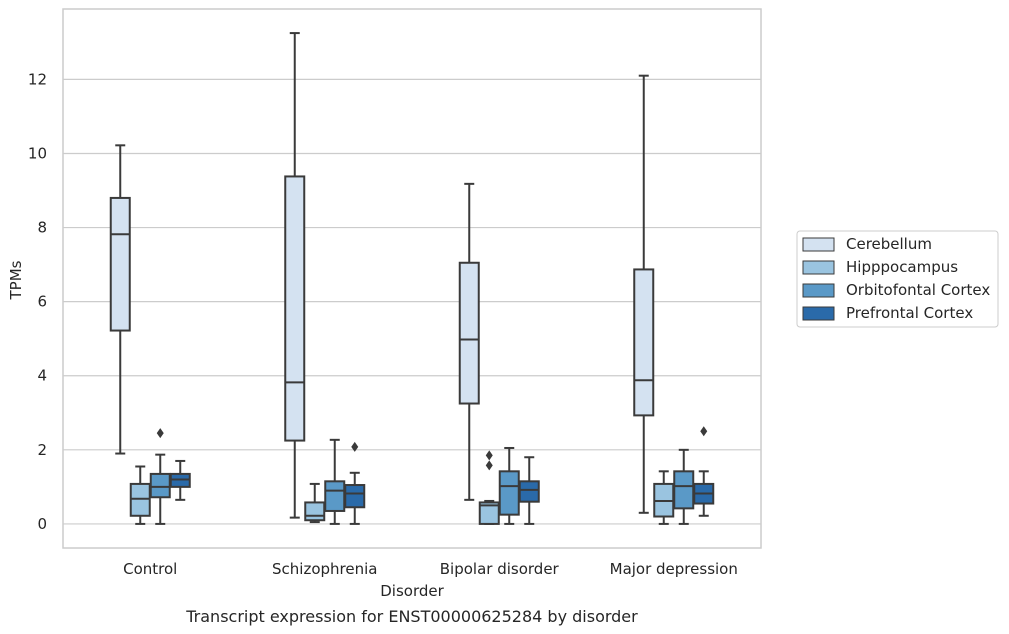 This screenshot has width=1009, height=634. What do you see at coordinates (37, 79) in the screenshot?
I see `y-tick-label: 12` at bounding box center [37, 79].